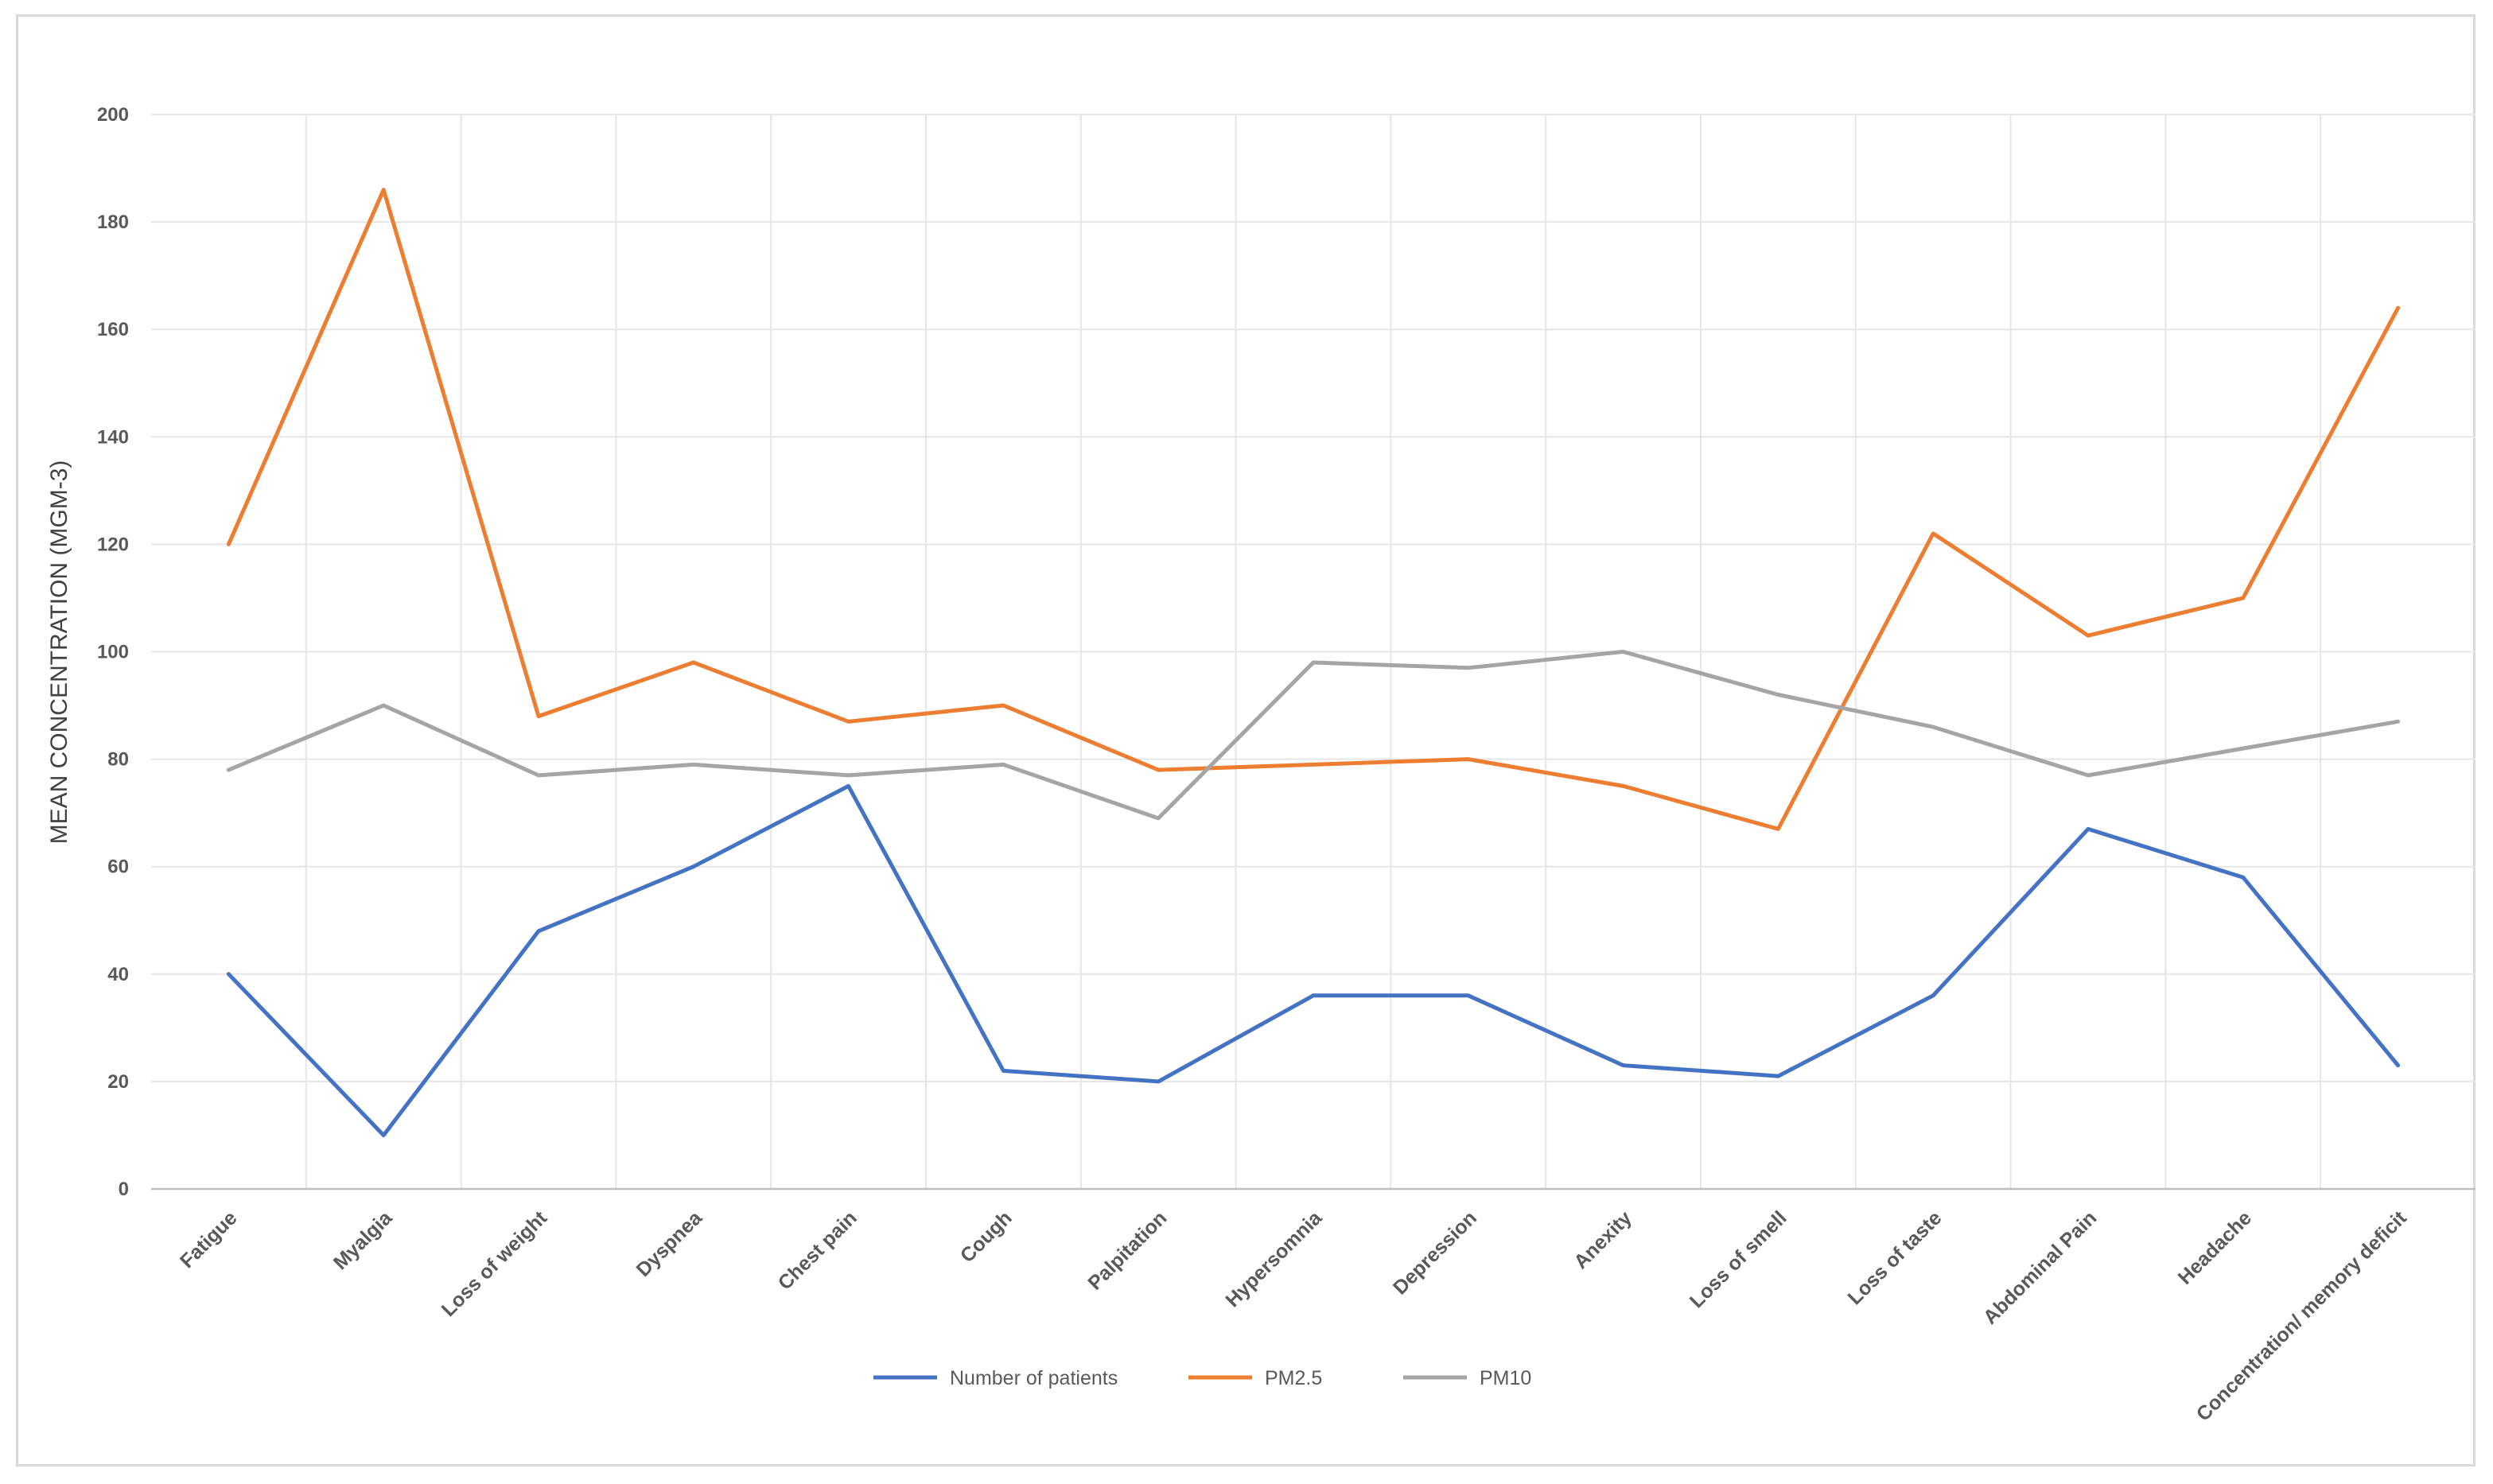  What do you see at coordinates (1895, 1257) in the screenshot?
I see `x-tick-label: Loss of taste` at bounding box center [1895, 1257].